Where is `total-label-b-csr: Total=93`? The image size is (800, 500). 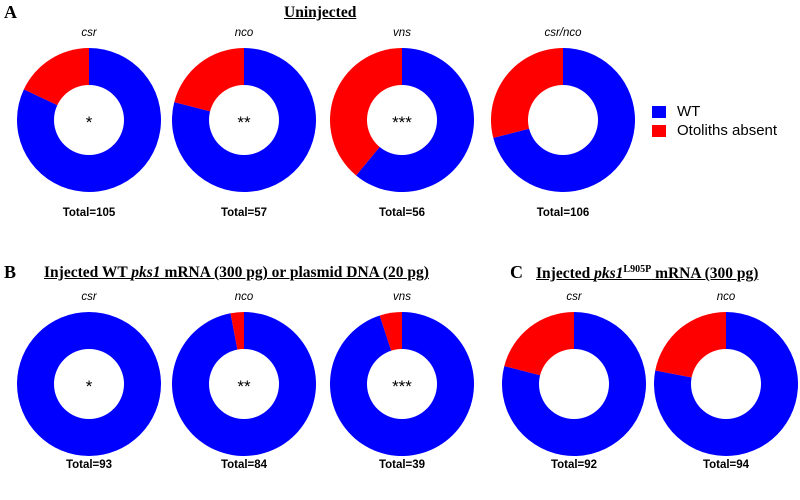
total-label-b-csr: Total=93 is located at coordinates (89, 465).